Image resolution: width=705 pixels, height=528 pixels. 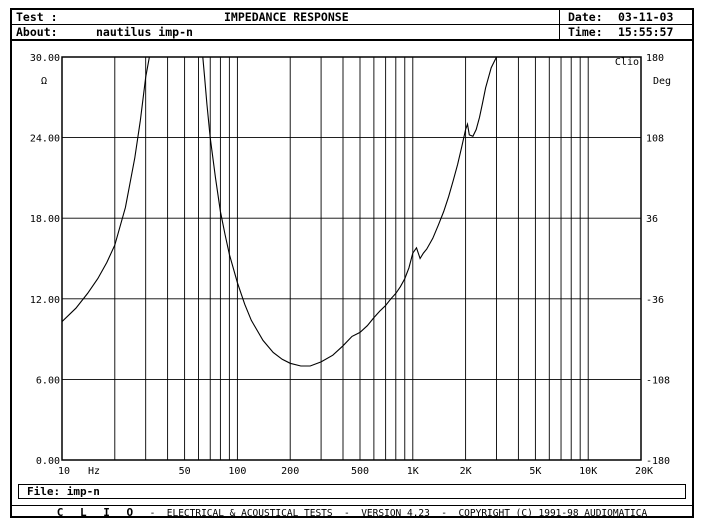 What do you see at coordinates (45, 219) in the screenshot?
I see `y-tick-label: 18.00` at bounding box center [45, 219].